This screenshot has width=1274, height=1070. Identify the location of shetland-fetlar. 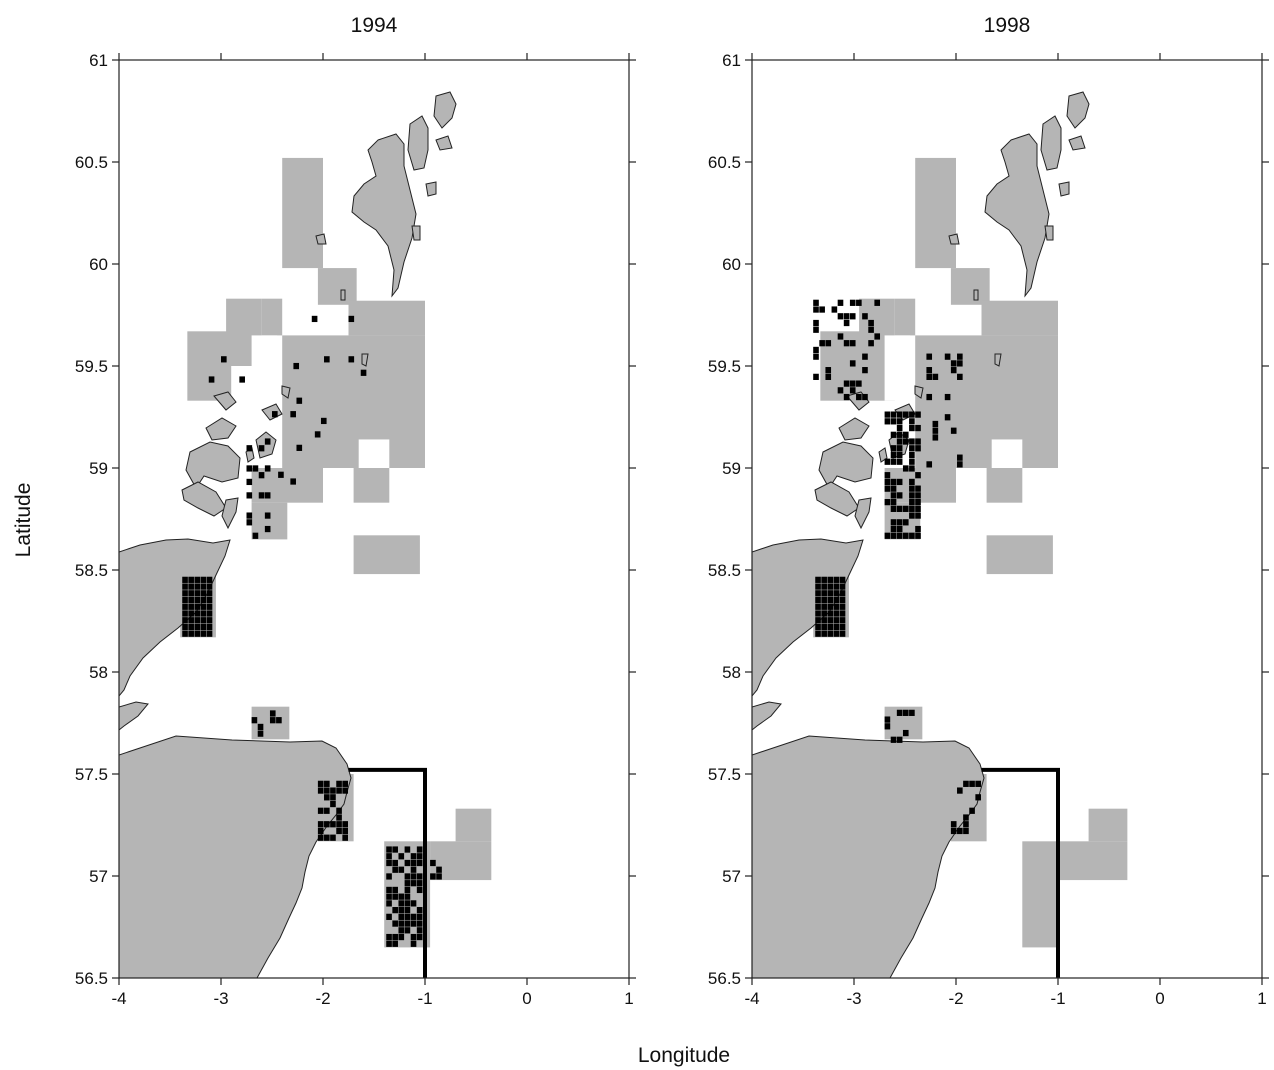
(1077, 143).